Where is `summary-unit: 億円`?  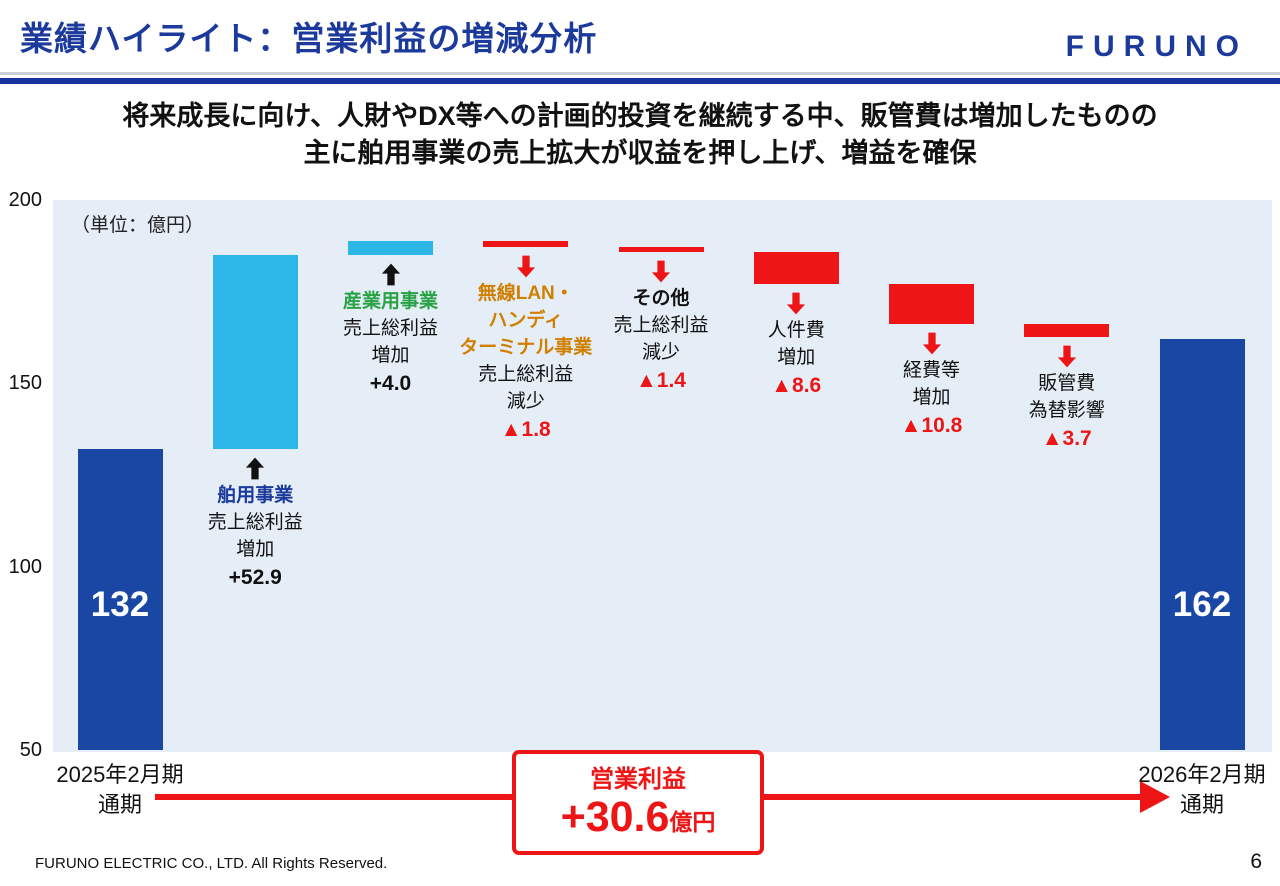
summary-unit: 億円 is located at coordinates (692, 821).